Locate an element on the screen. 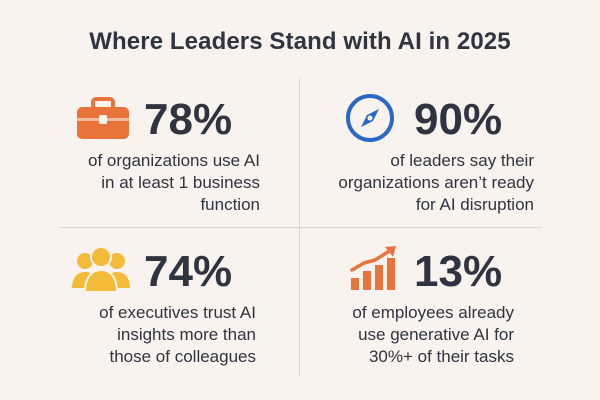 Image resolution: width=600 pixels, height=400 pixels. stat-value: 90% is located at coordinates (458, 119).